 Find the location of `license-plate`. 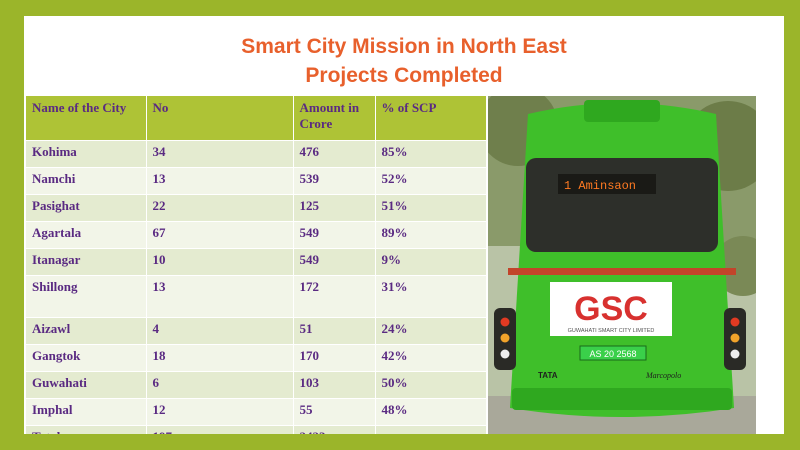

license-plate is located at coordinates (613, 353).